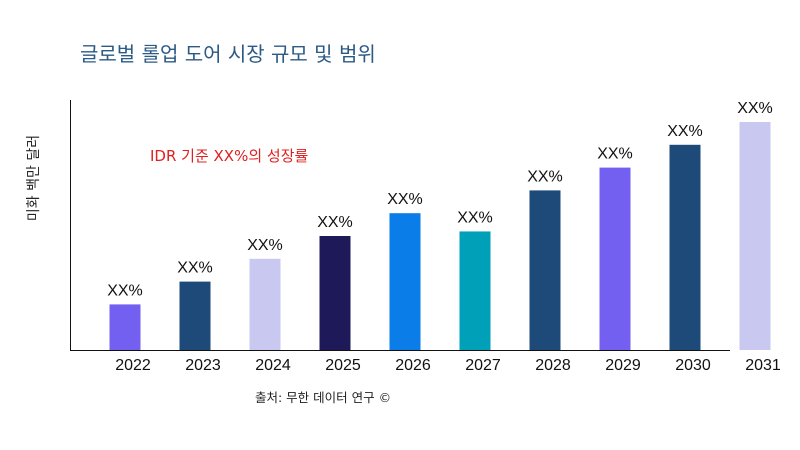 The height and width of the screenshot is (450, 800). What do you see at coordinates (323, 397) in the screenshot?
I see `source-note: 출처: 무한 데이터 연구 ©` at bounding box center [323, 397].